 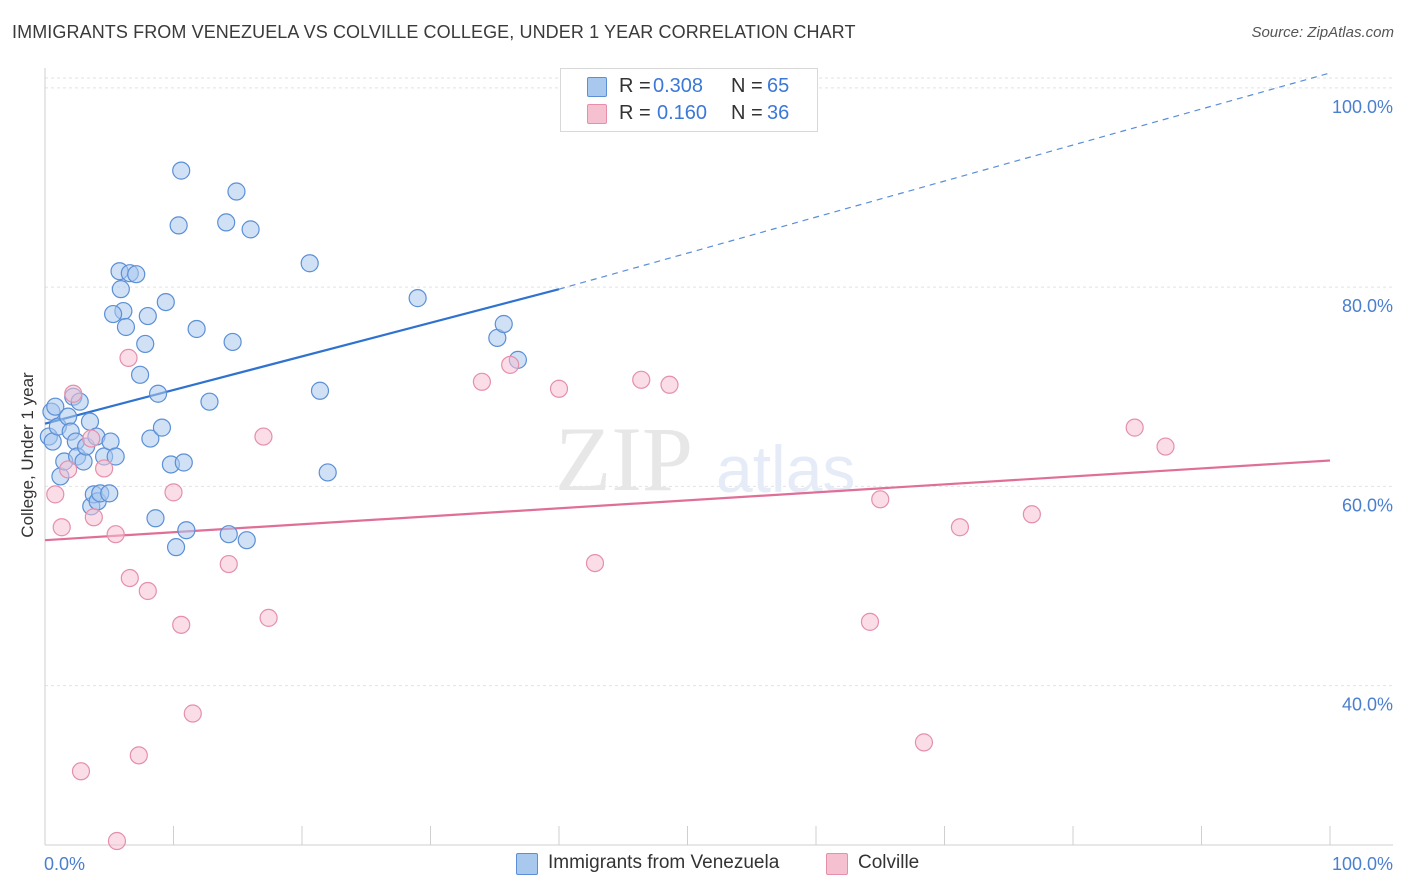 I want to click on trend-line-venezuela, so click(x=302, y=356).